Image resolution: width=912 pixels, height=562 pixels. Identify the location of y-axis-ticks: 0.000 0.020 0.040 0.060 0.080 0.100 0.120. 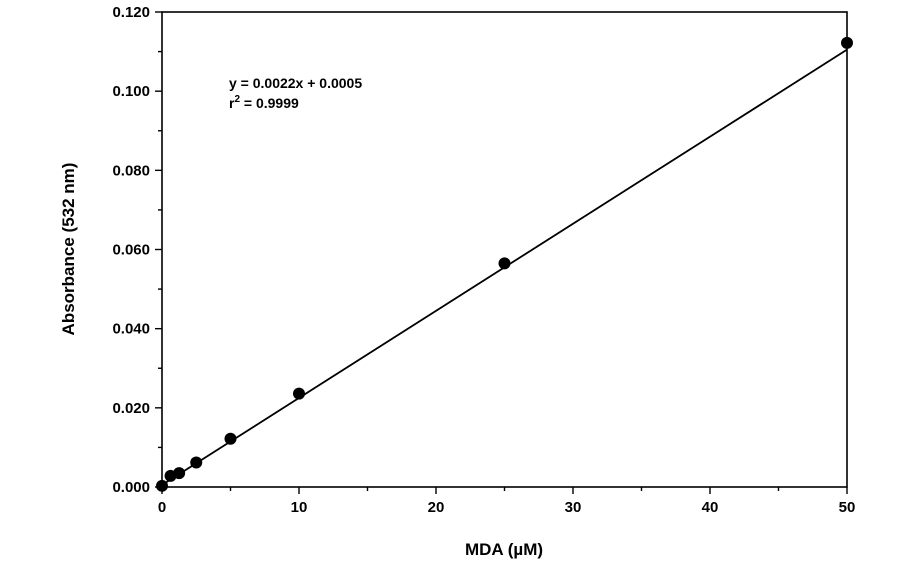
(137, 250).